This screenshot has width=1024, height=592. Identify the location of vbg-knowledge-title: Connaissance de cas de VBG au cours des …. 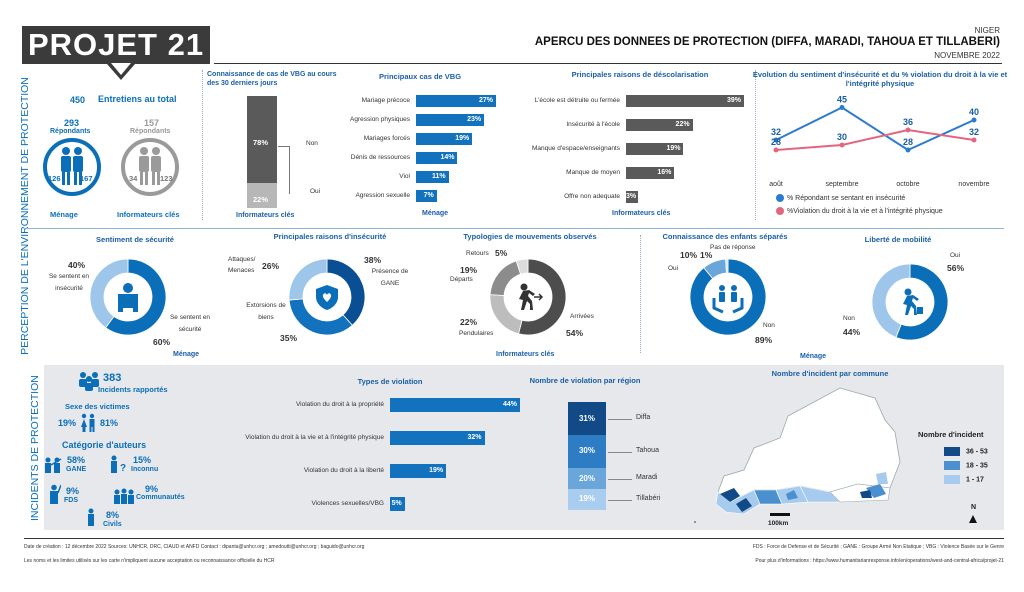
(272, 79).